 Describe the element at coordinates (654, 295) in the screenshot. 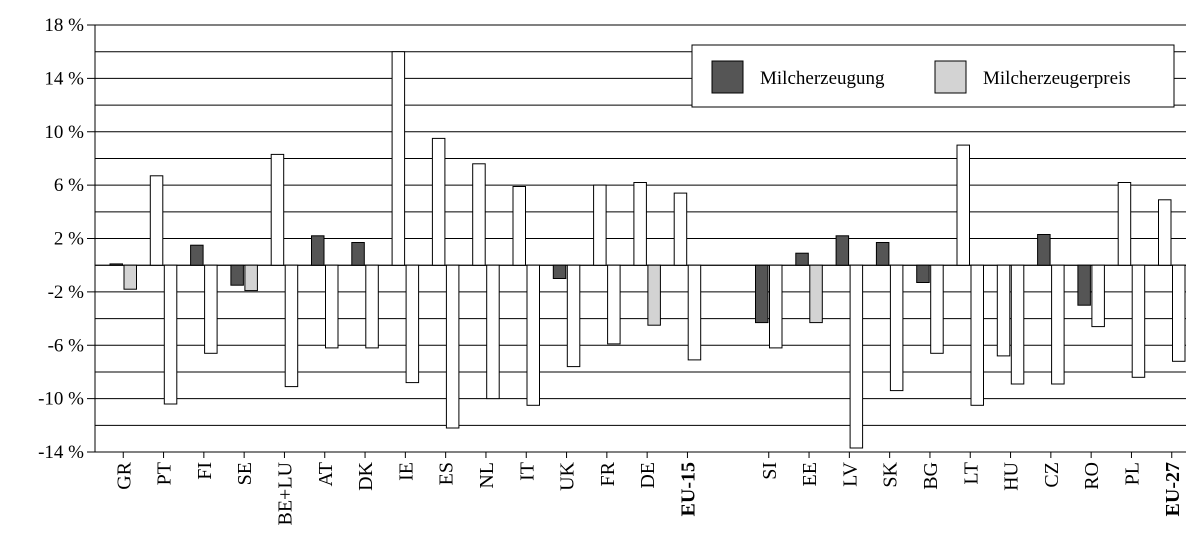

I see `bar-milcherzeugerpreis-de` at that location.